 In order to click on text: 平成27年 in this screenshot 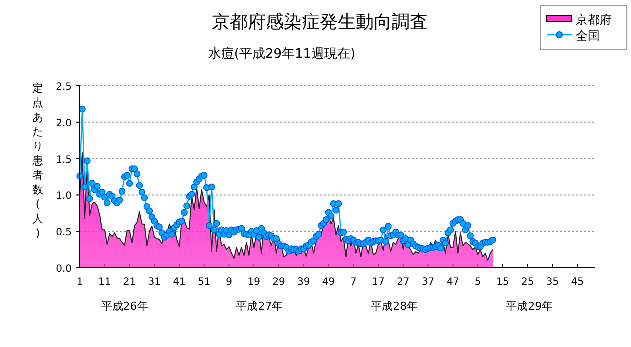, I will do `click(260, 306)`.